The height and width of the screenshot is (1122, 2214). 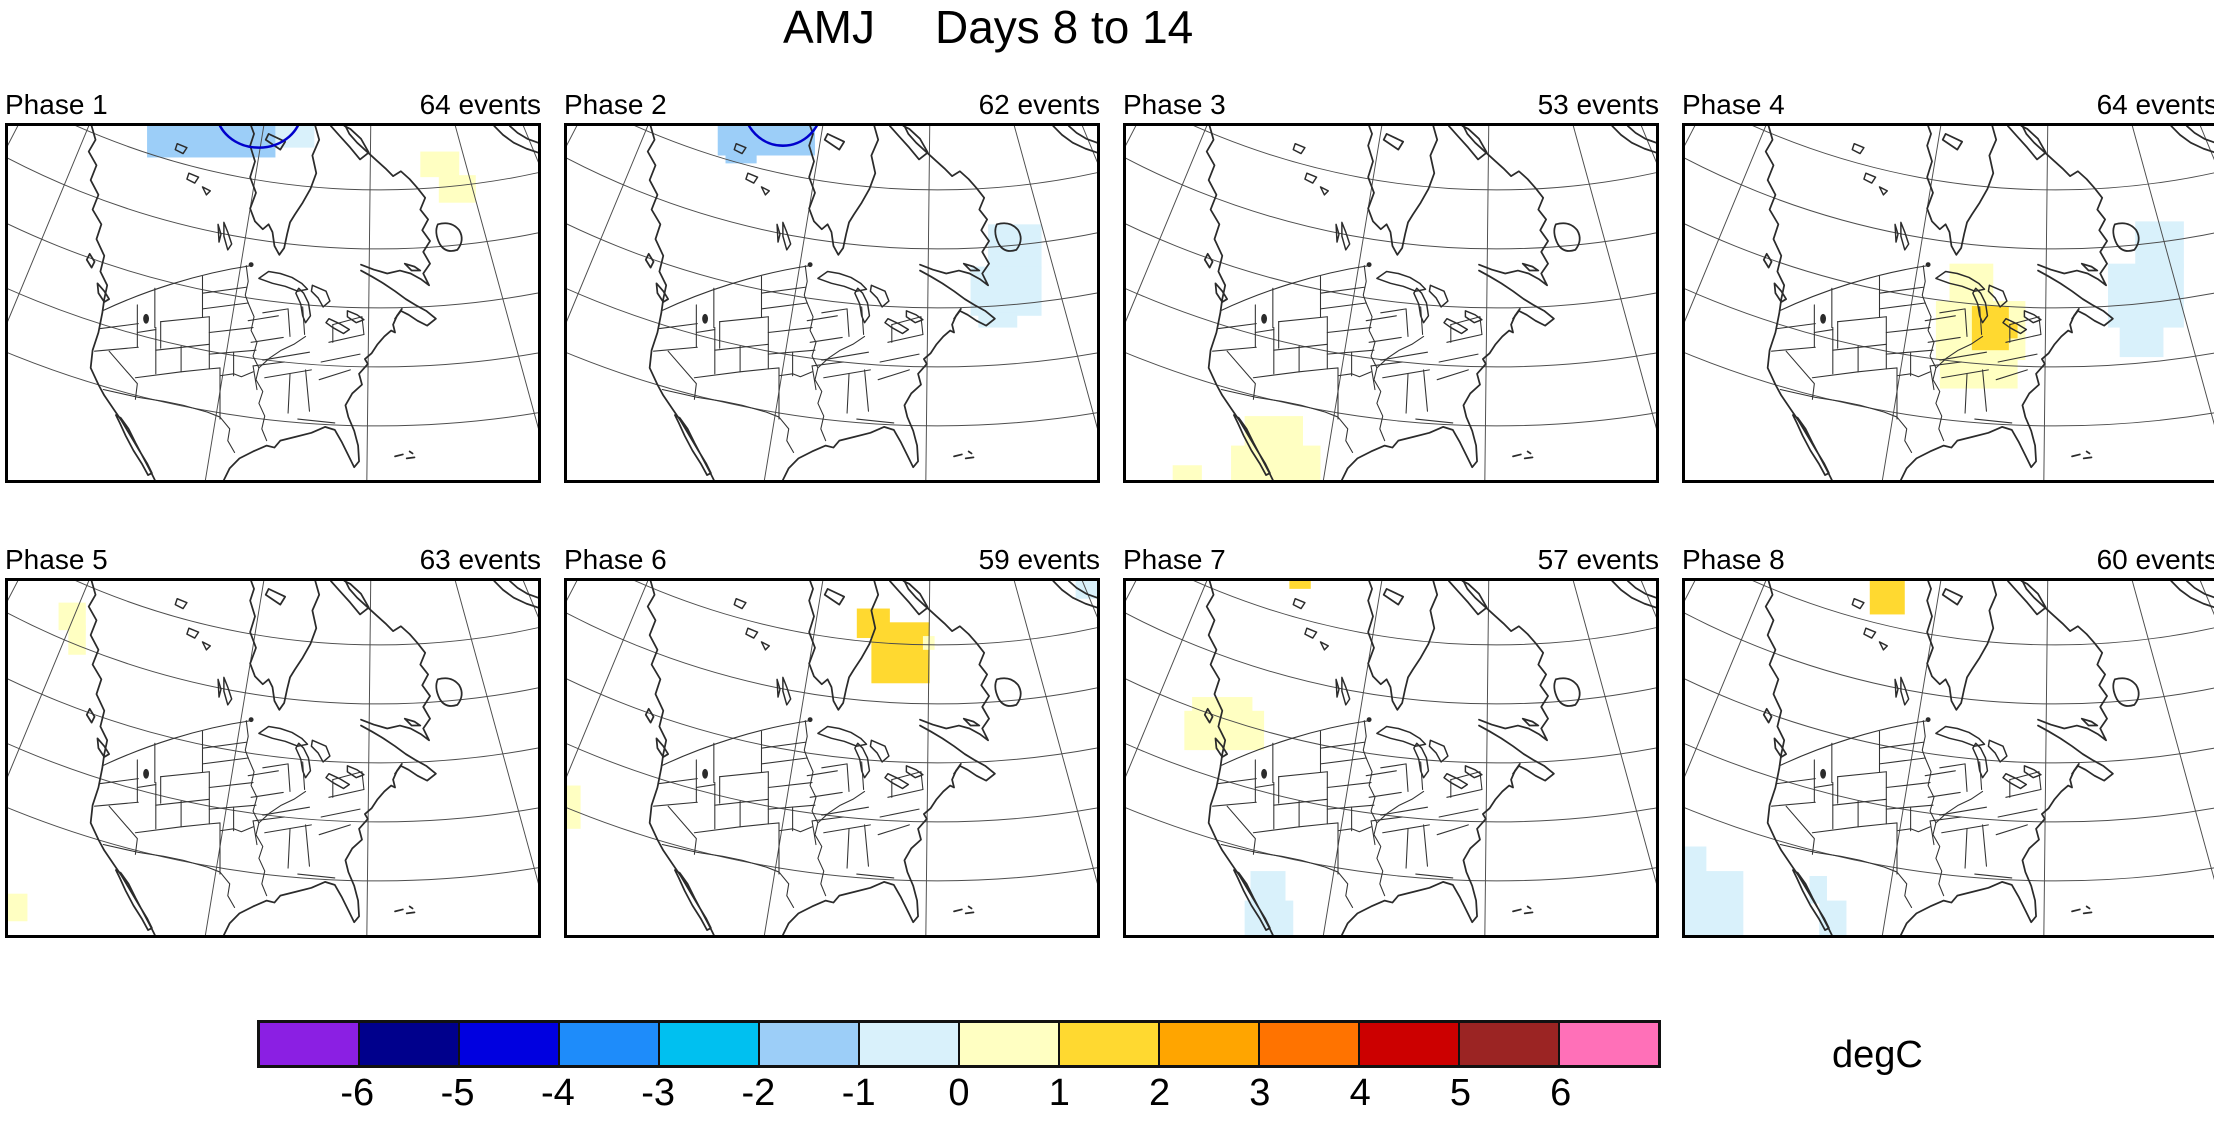 What do you see at coordinates (829, 27) in the screenshot?
I see `title-season: AMJ` at bounding box center [829, 27].